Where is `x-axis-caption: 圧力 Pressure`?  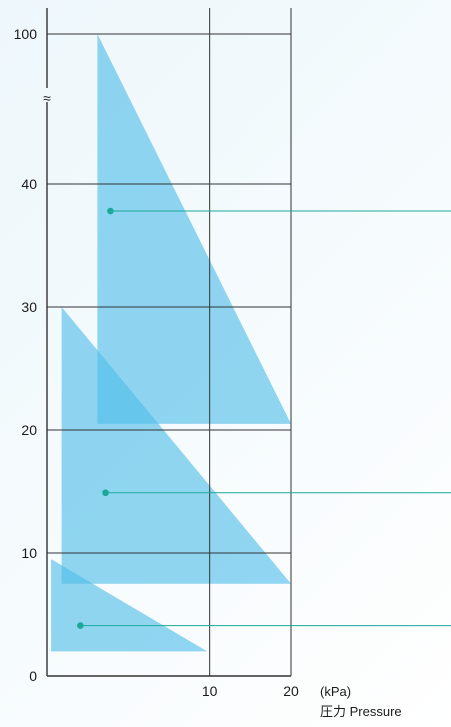
x-axis-caption: 圧力 Pressure is located at coordinates (361, 711).